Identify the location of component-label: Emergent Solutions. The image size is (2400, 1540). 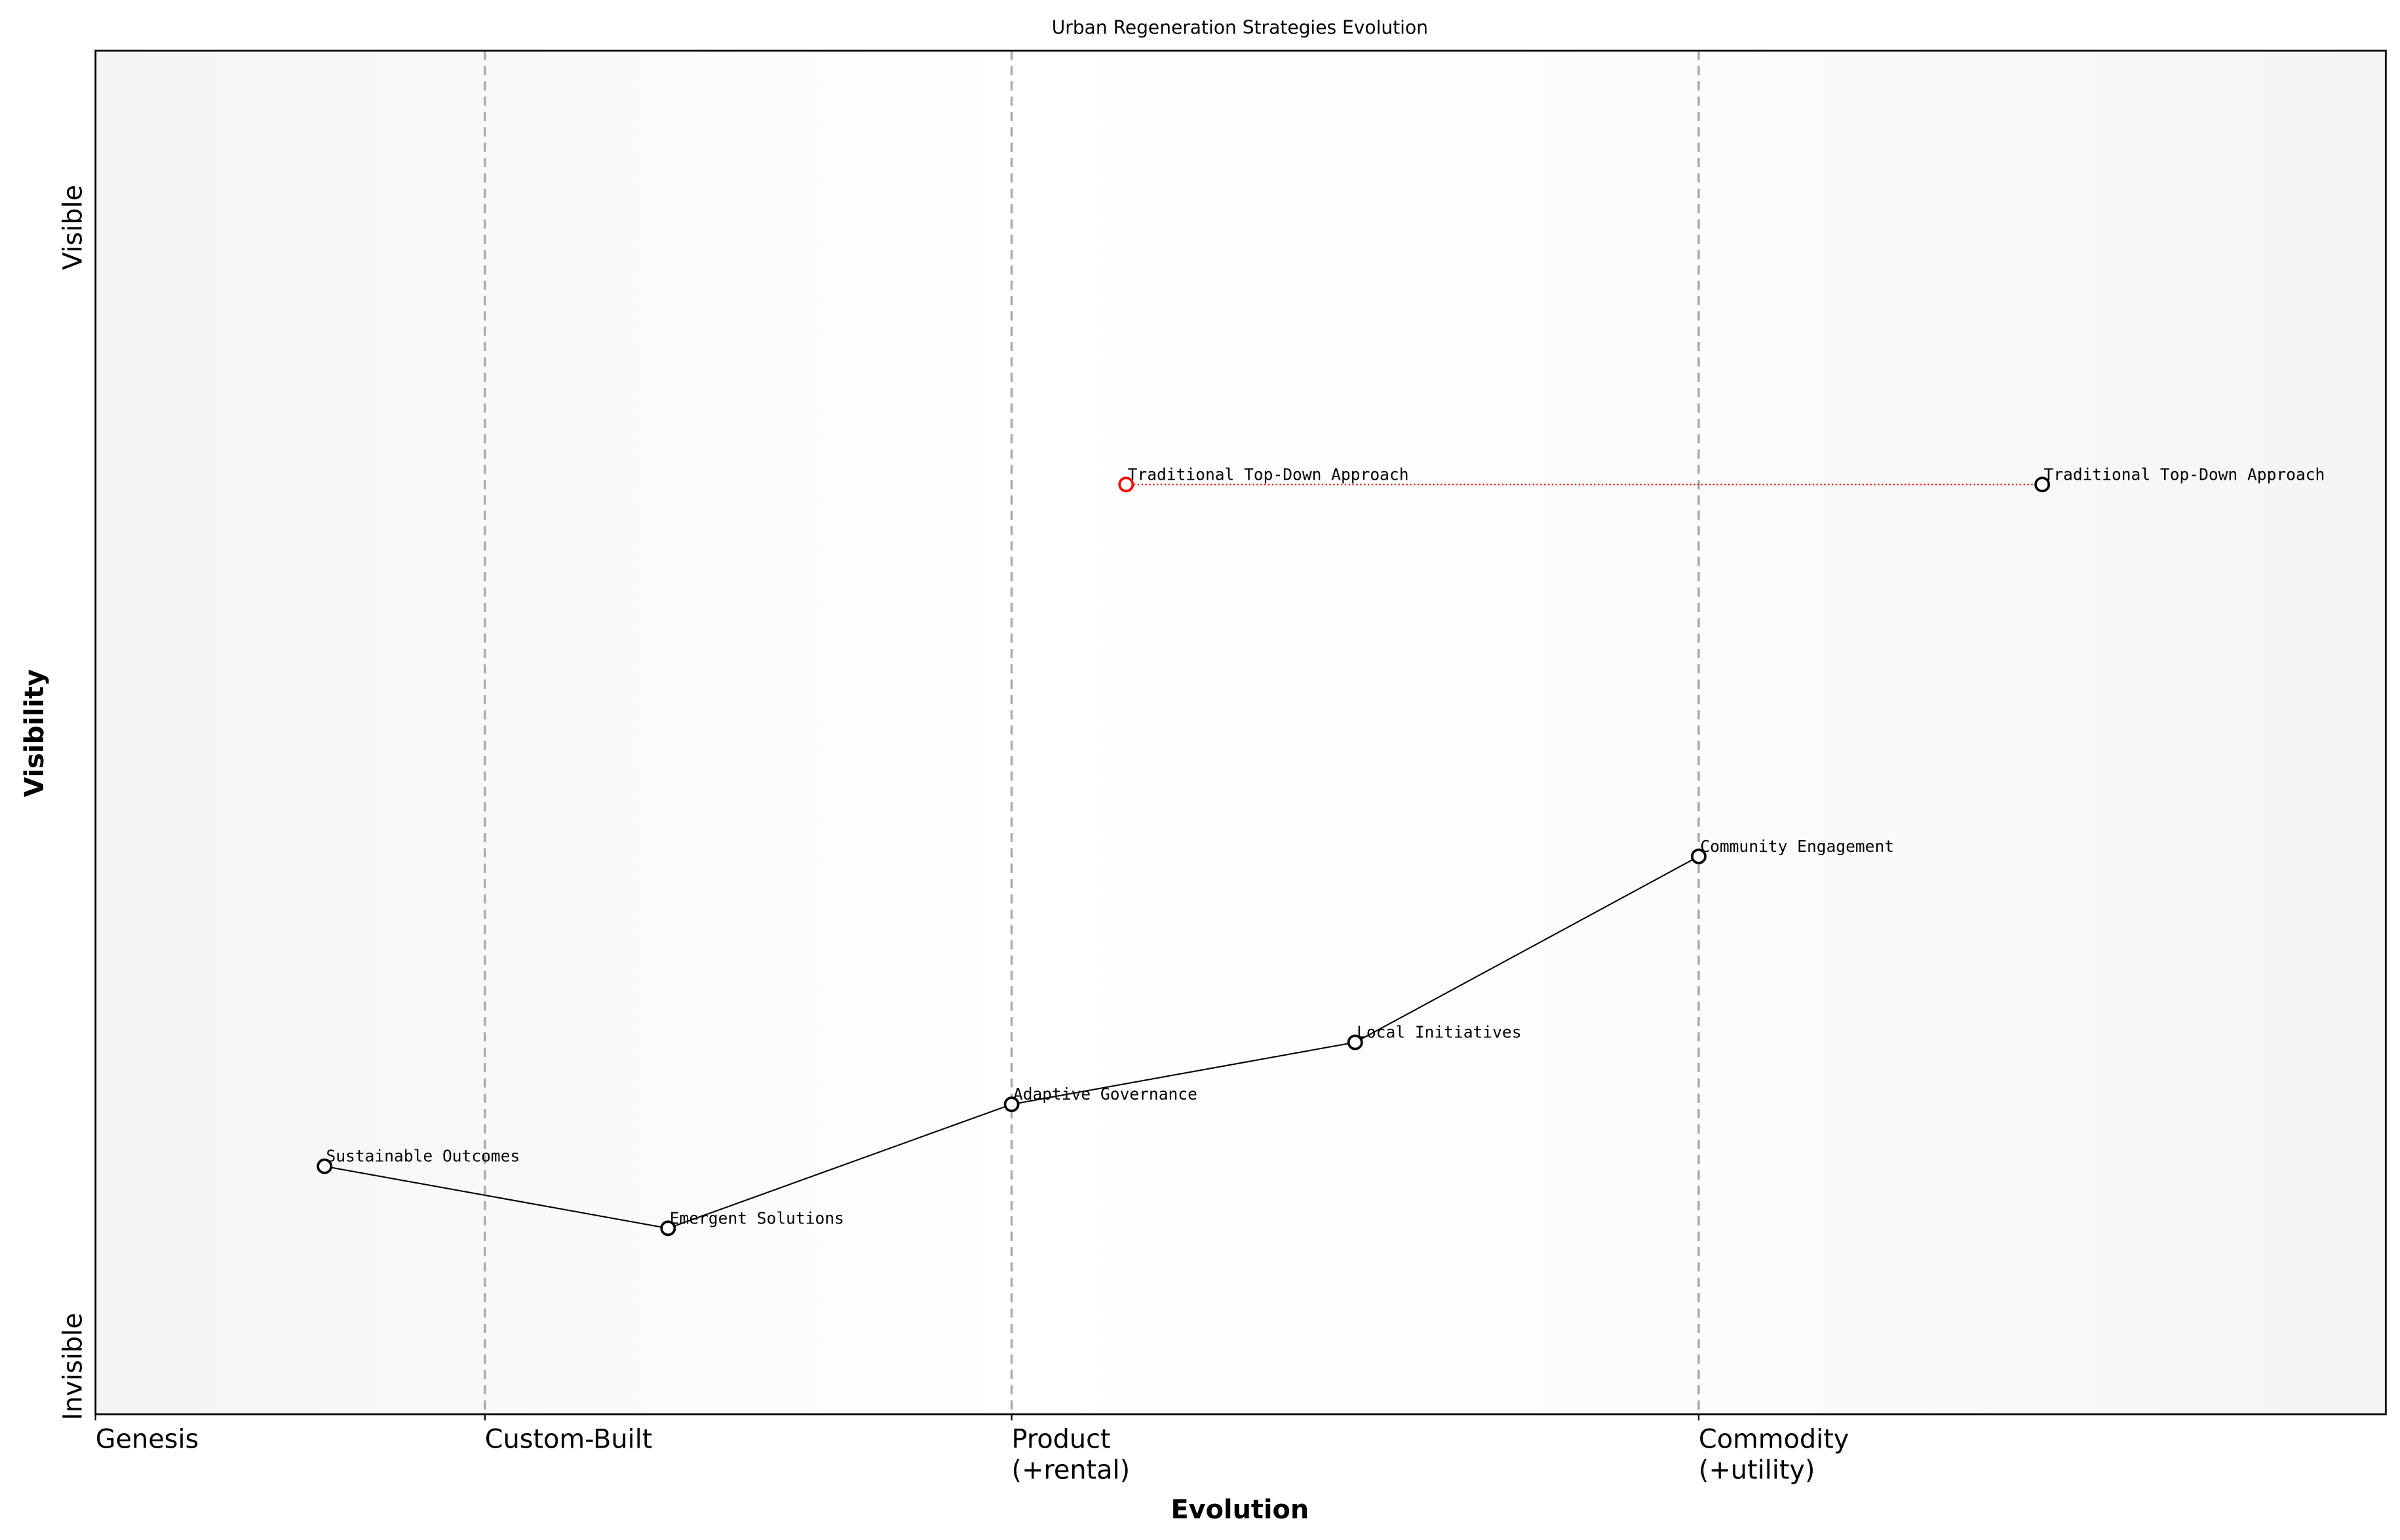
(757, 1217).